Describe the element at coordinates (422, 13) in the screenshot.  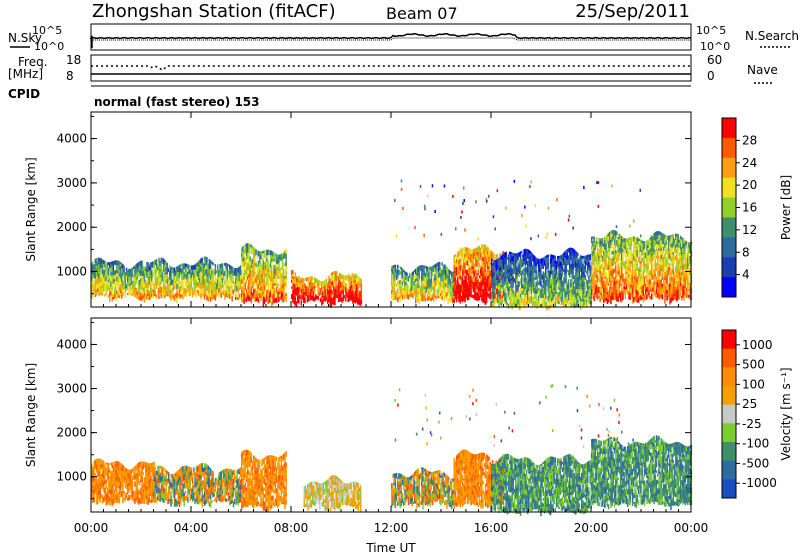
I see `beam-label: Beam 07` at that location.